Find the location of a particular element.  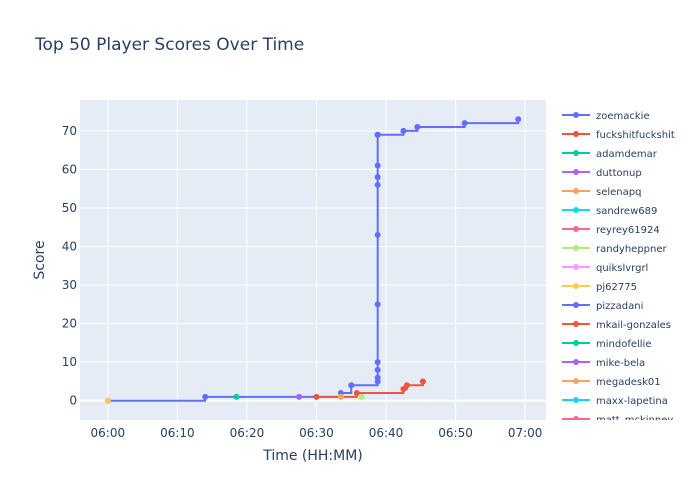

chart-title: Top 50 Player Scores Over Time is located at coordinates (169, 45).